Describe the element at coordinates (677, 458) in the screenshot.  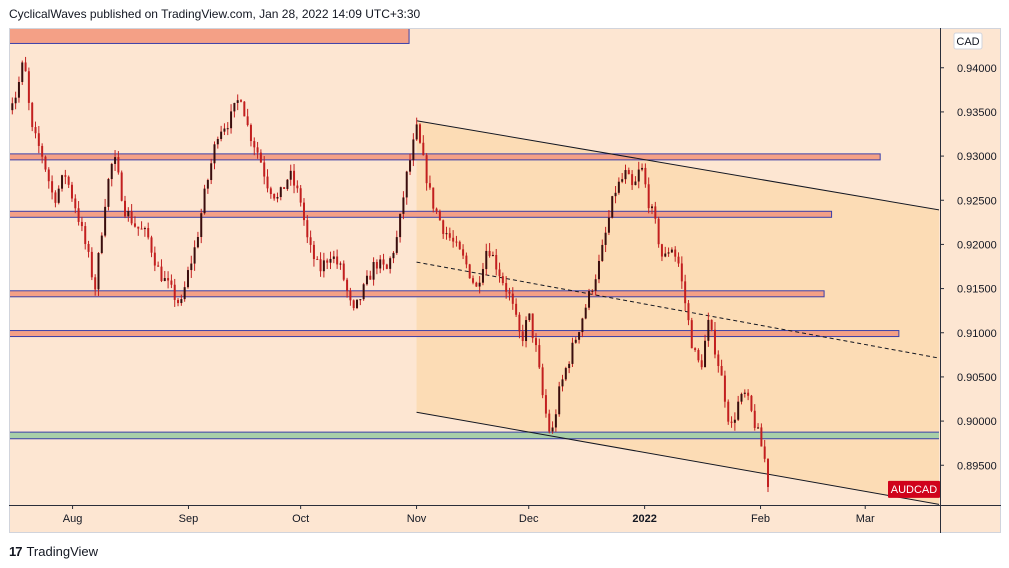
I see `channel-lower-line` at that location.